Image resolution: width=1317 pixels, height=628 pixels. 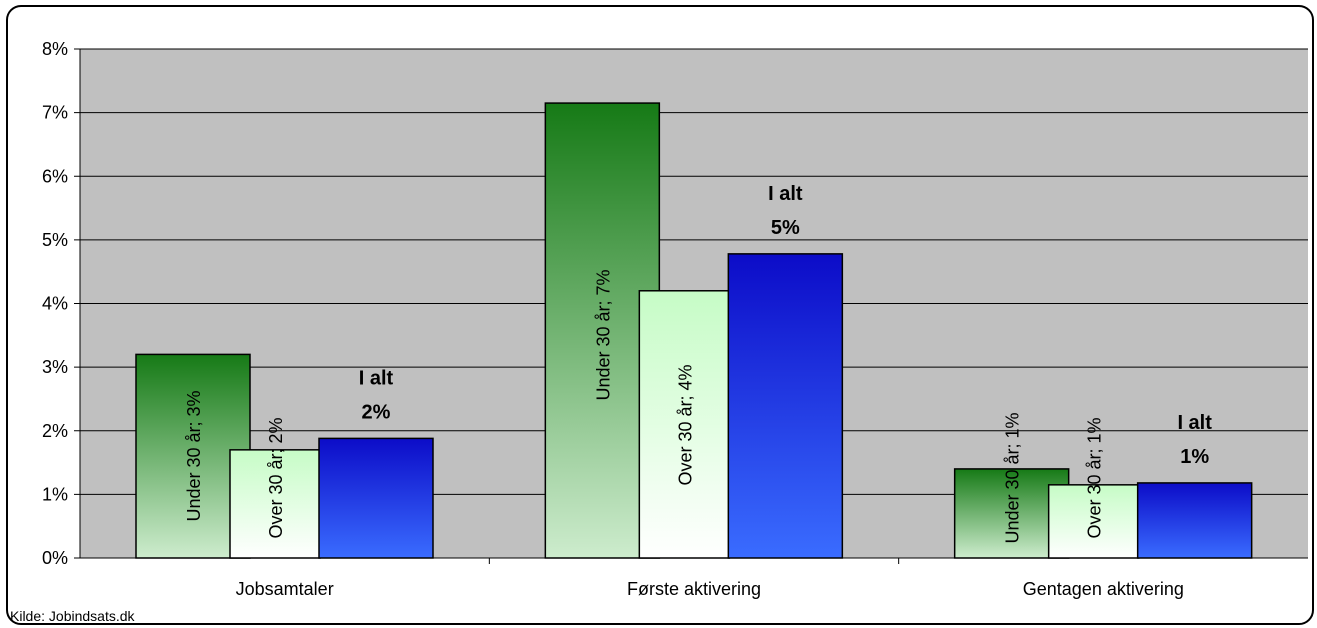 What do you see at coordinates (785, 228) in the screenshot?
I see `total-value: 5%` at bounding box center [785, 228].